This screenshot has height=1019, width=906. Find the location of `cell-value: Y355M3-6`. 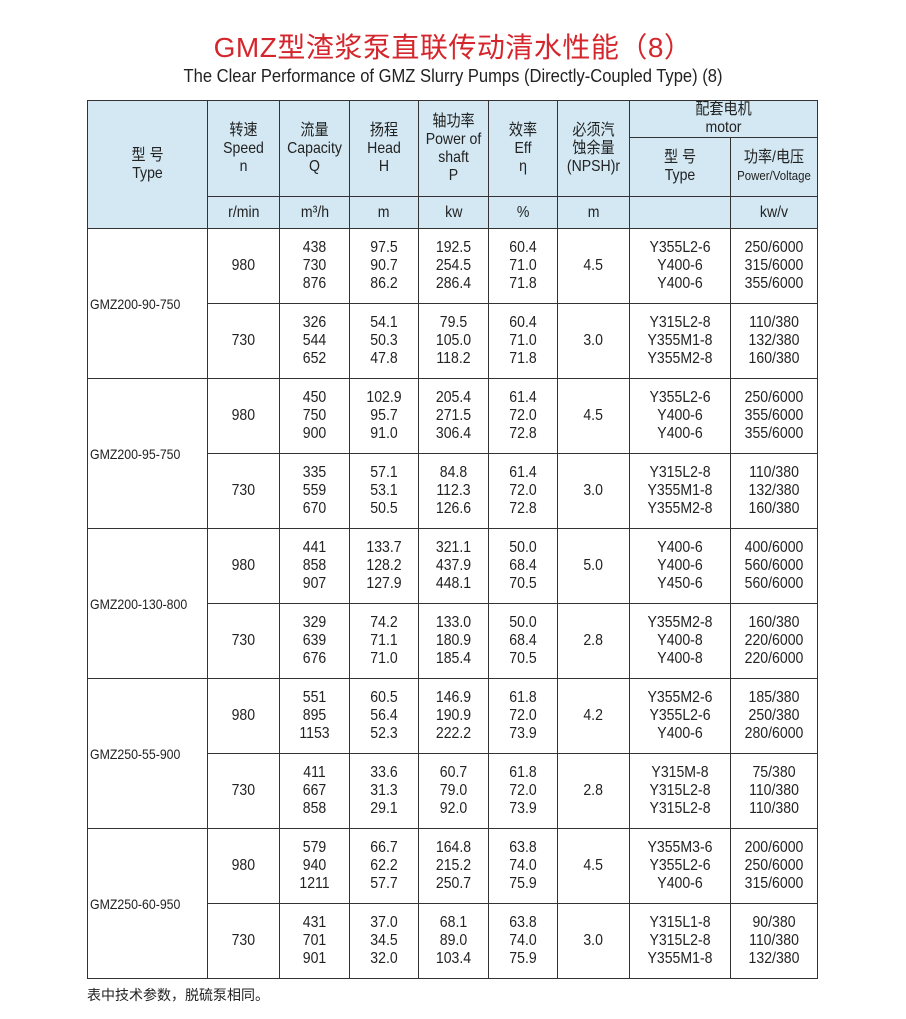

cell-value: Y355M3-6 is located at coordinates (680, 847).